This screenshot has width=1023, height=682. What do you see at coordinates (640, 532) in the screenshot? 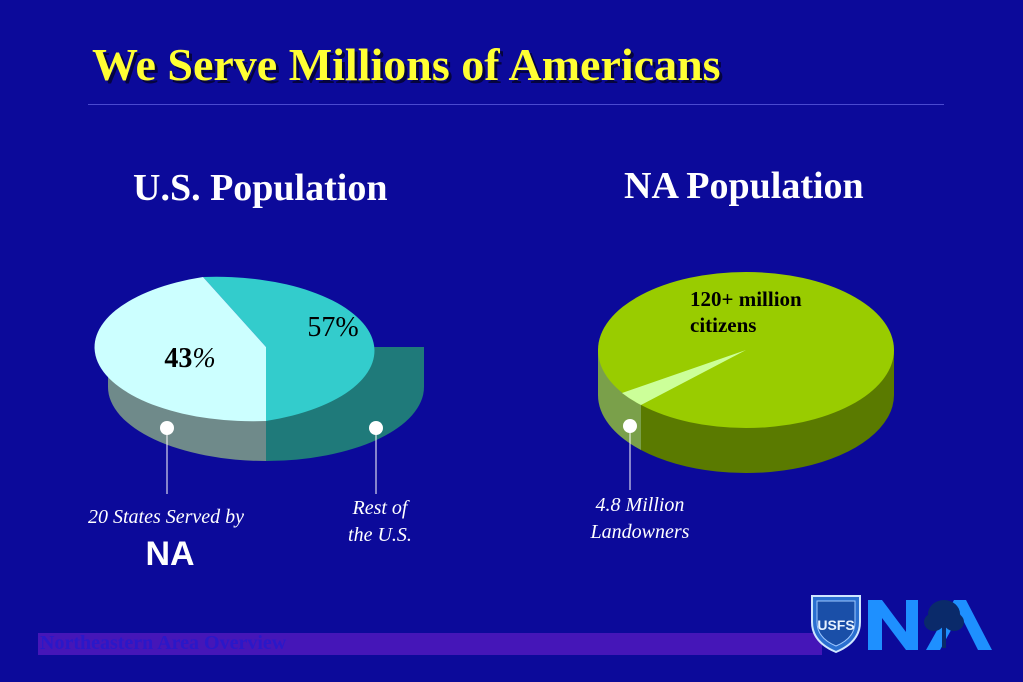
I see `na-landowners-line2: Landowners` at bounding box center [640, 532].